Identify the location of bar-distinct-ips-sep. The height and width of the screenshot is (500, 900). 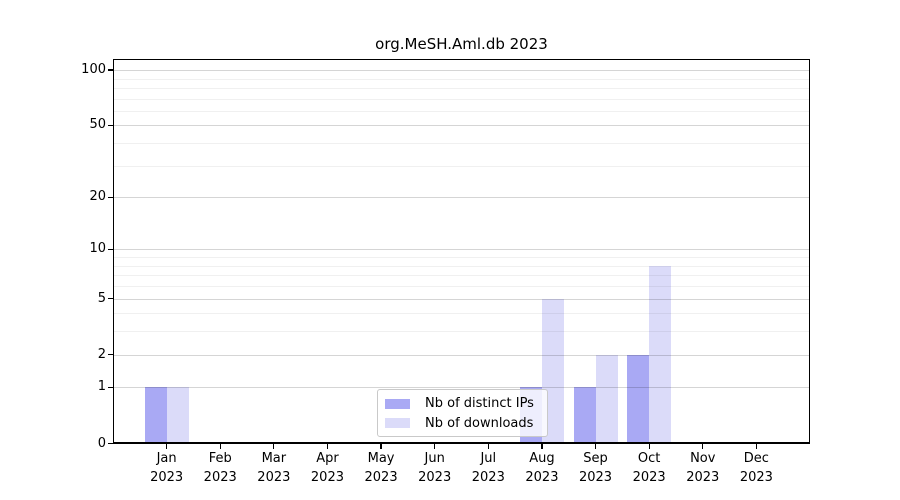
(584, 415).